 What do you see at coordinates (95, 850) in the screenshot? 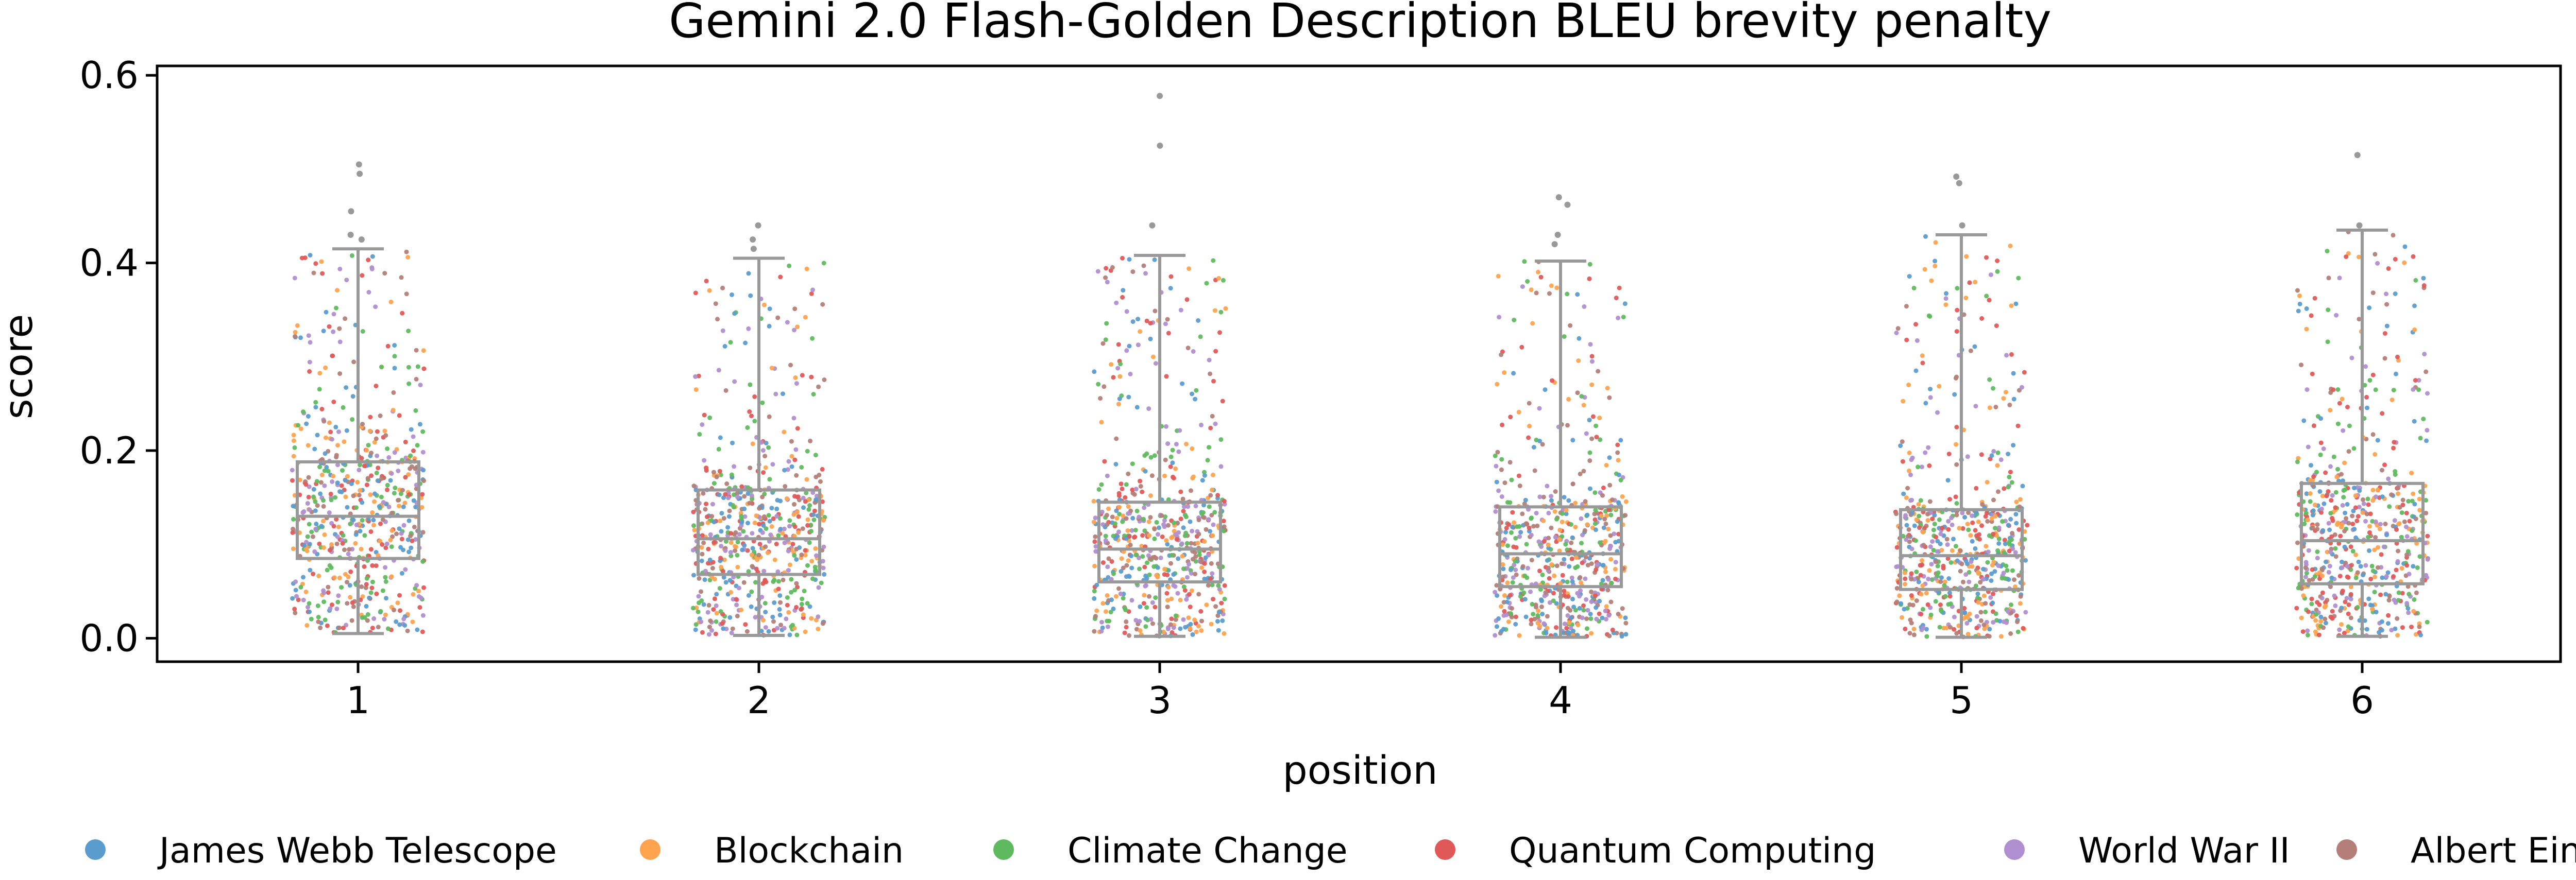
I see `legend-marker` at bounding box center [95, 850].